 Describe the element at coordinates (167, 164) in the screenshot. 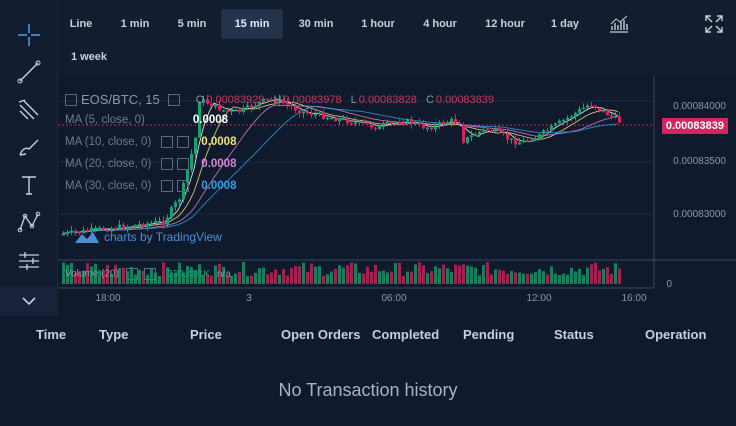

I see `ma20-settings-icon` at that location.